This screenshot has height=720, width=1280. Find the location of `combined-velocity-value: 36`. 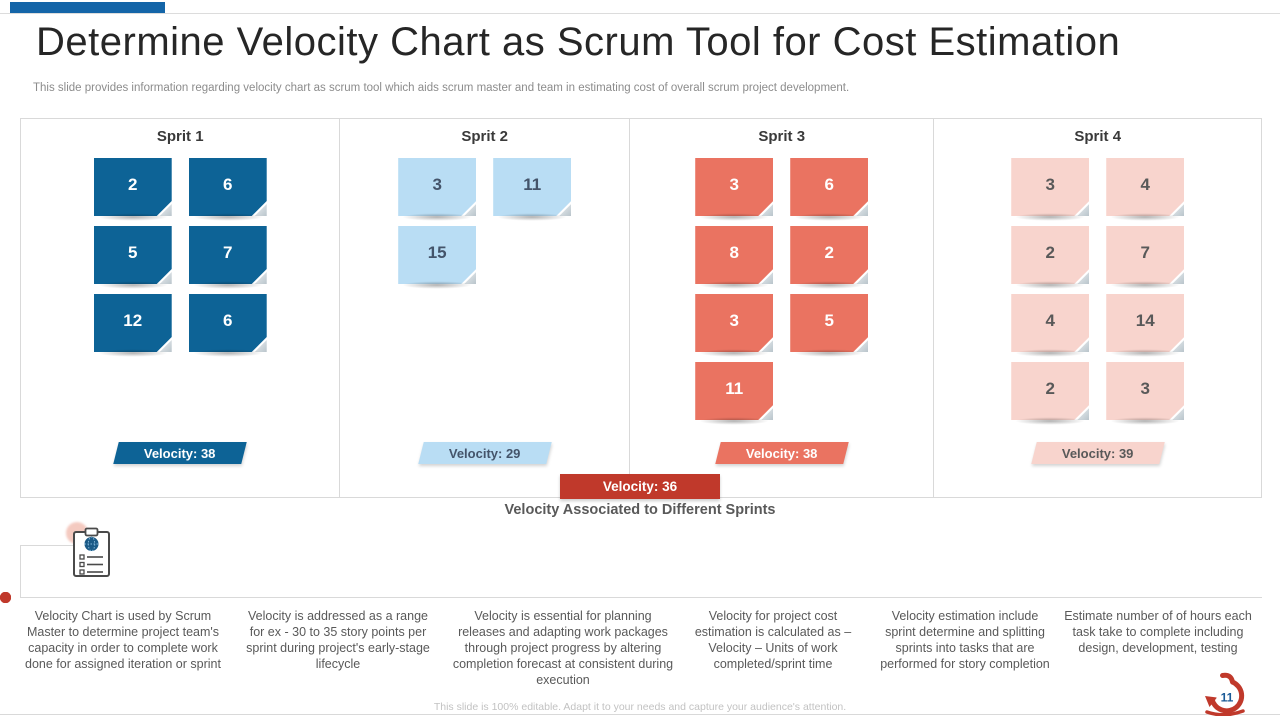

combined-velocity-value: 36 is located at coordinates (670, 486).